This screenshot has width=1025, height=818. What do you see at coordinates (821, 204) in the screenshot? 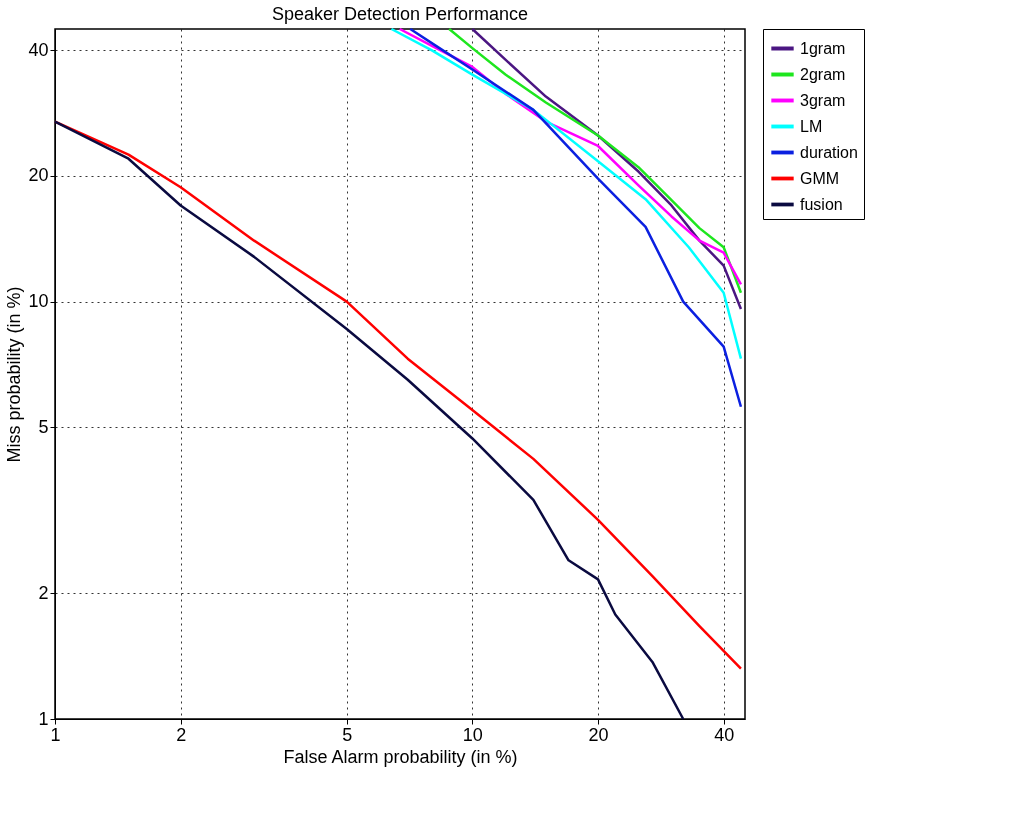
I see `legend-label: fusion` at bounding box center [821, 204].